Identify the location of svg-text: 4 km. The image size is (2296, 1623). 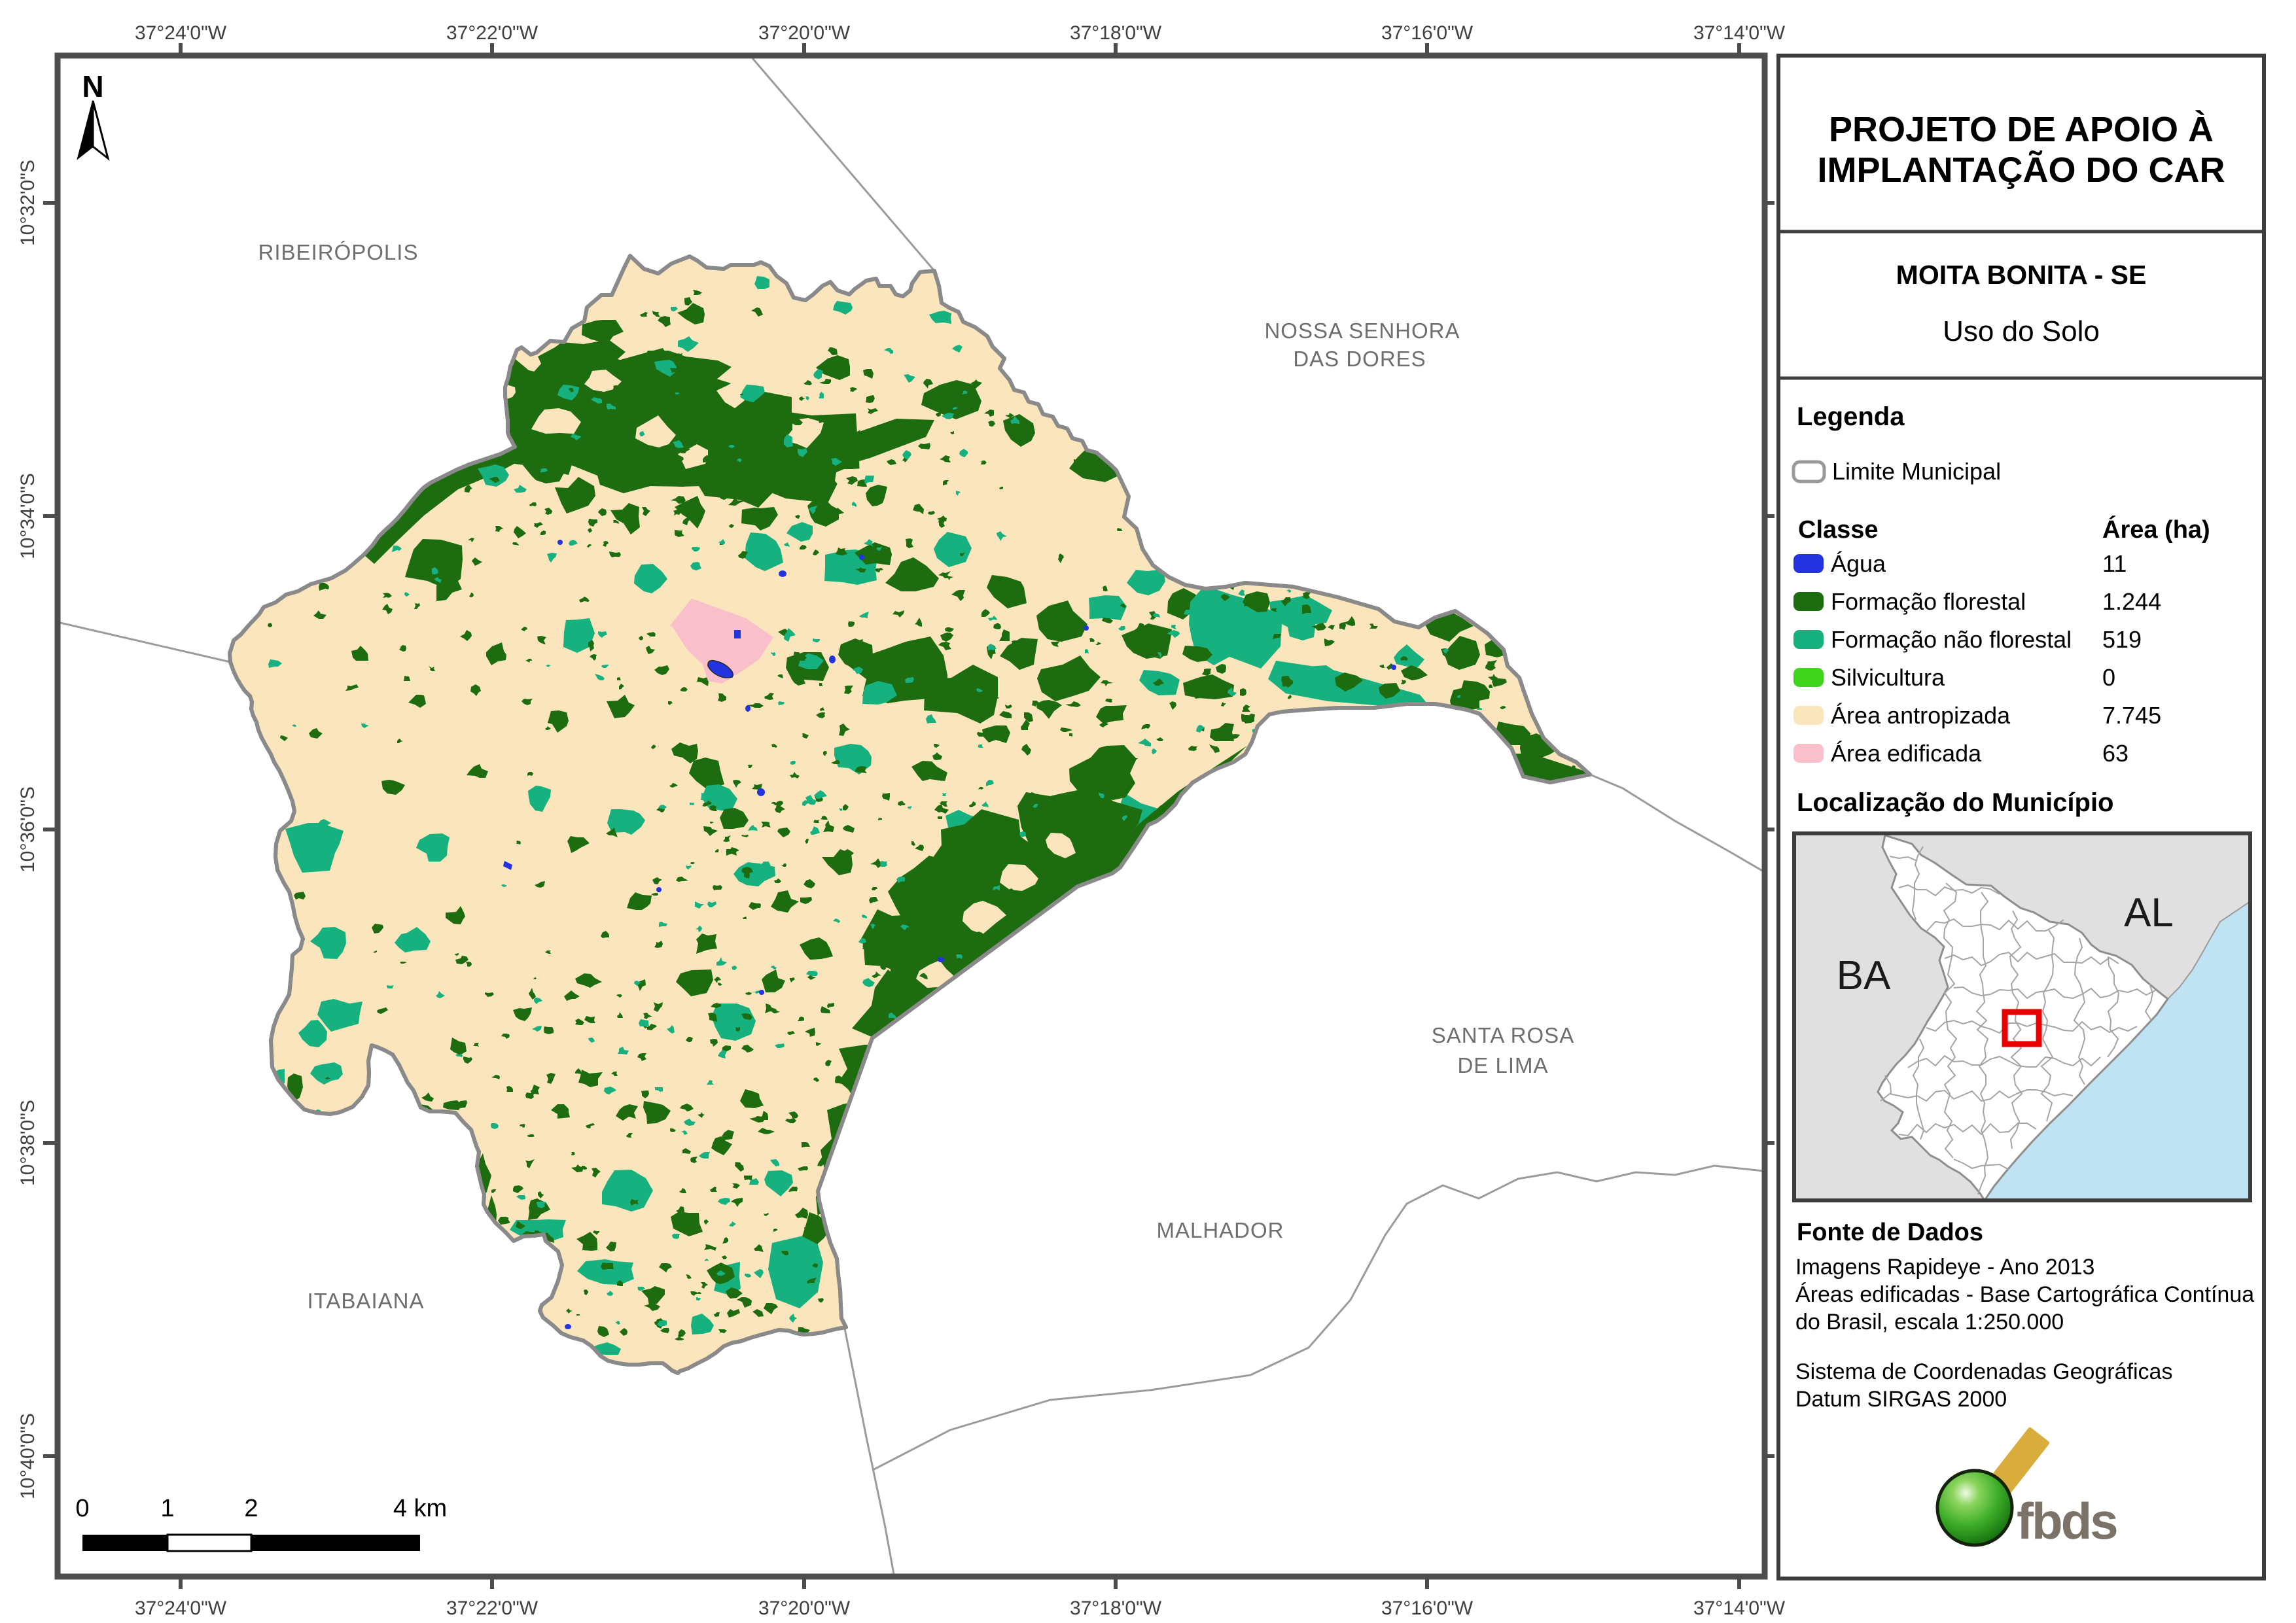
(420, 1509).